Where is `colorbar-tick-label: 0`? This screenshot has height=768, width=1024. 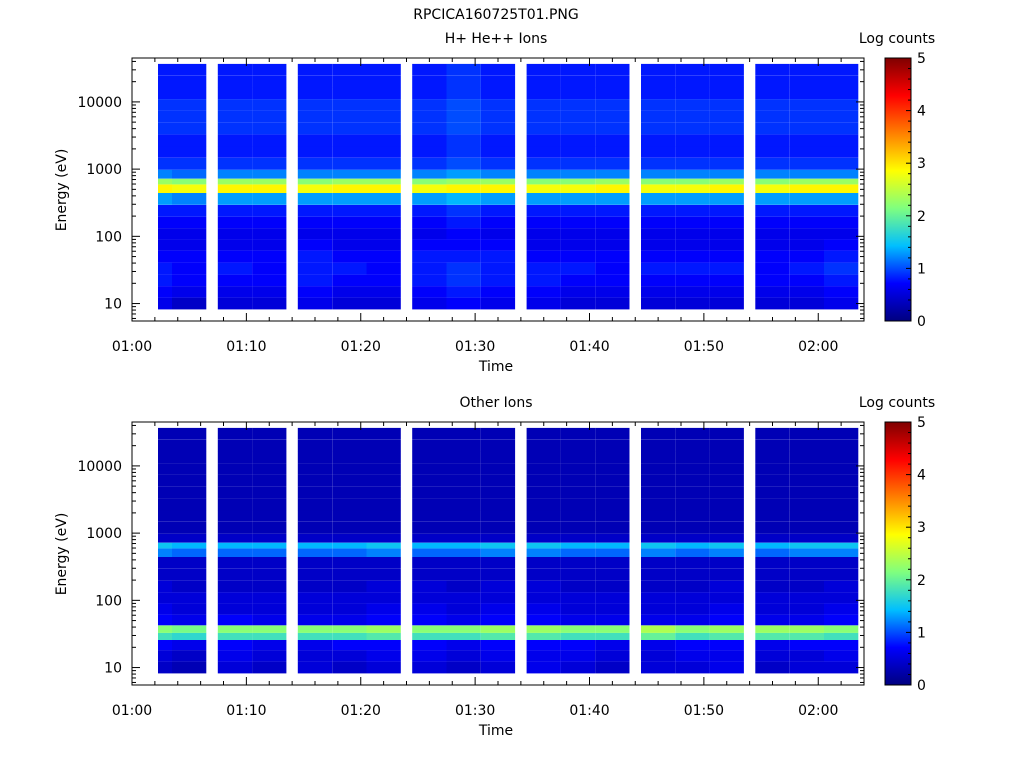 colorbar-tick-label: 0 is located at coordinates (921, 686).